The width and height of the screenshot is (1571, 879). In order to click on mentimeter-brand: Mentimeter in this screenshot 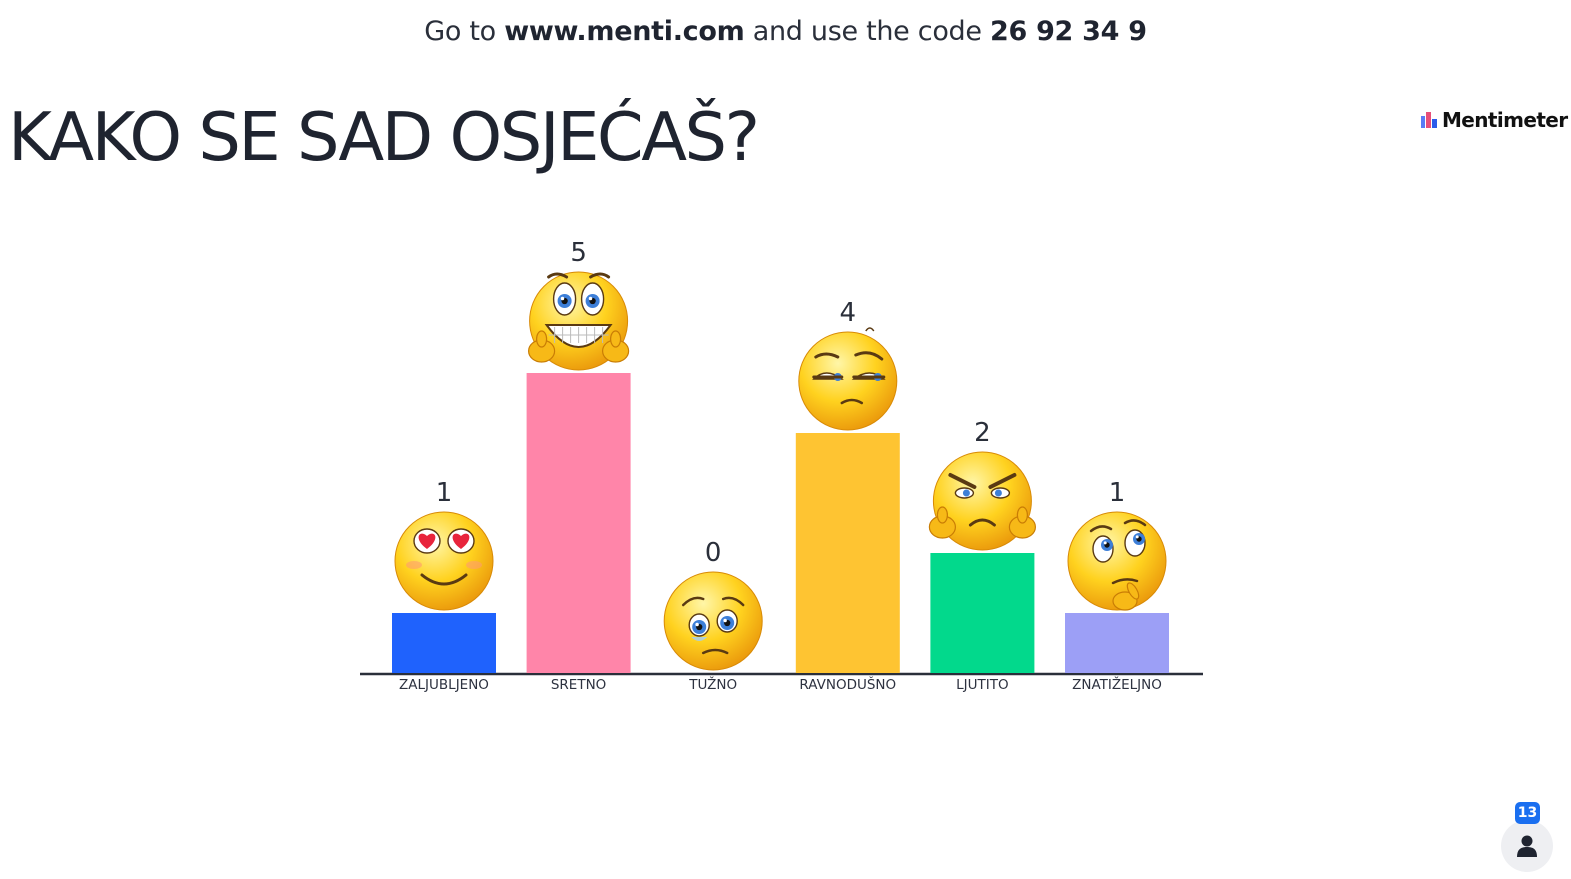, I will do `click(1494, 120)`.